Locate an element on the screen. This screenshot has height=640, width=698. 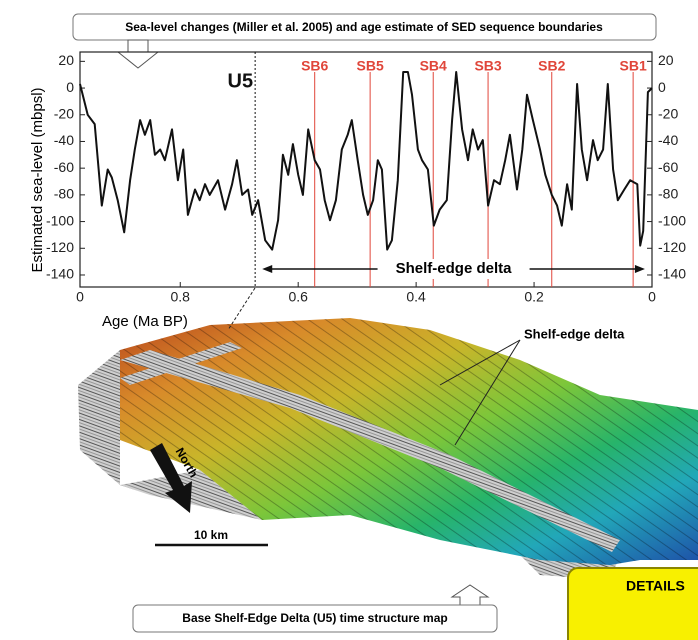
span-label: Shelf-edge delta is located at coordinates (454, 268).